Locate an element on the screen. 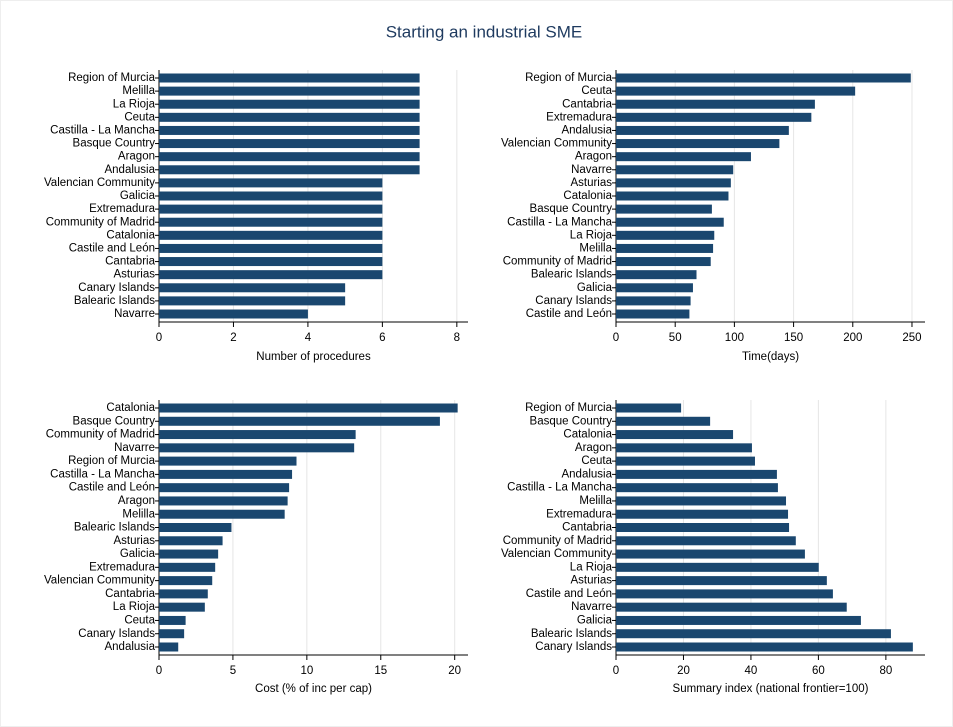  x-tick-label: 80 is located at coordinates (885, 671).